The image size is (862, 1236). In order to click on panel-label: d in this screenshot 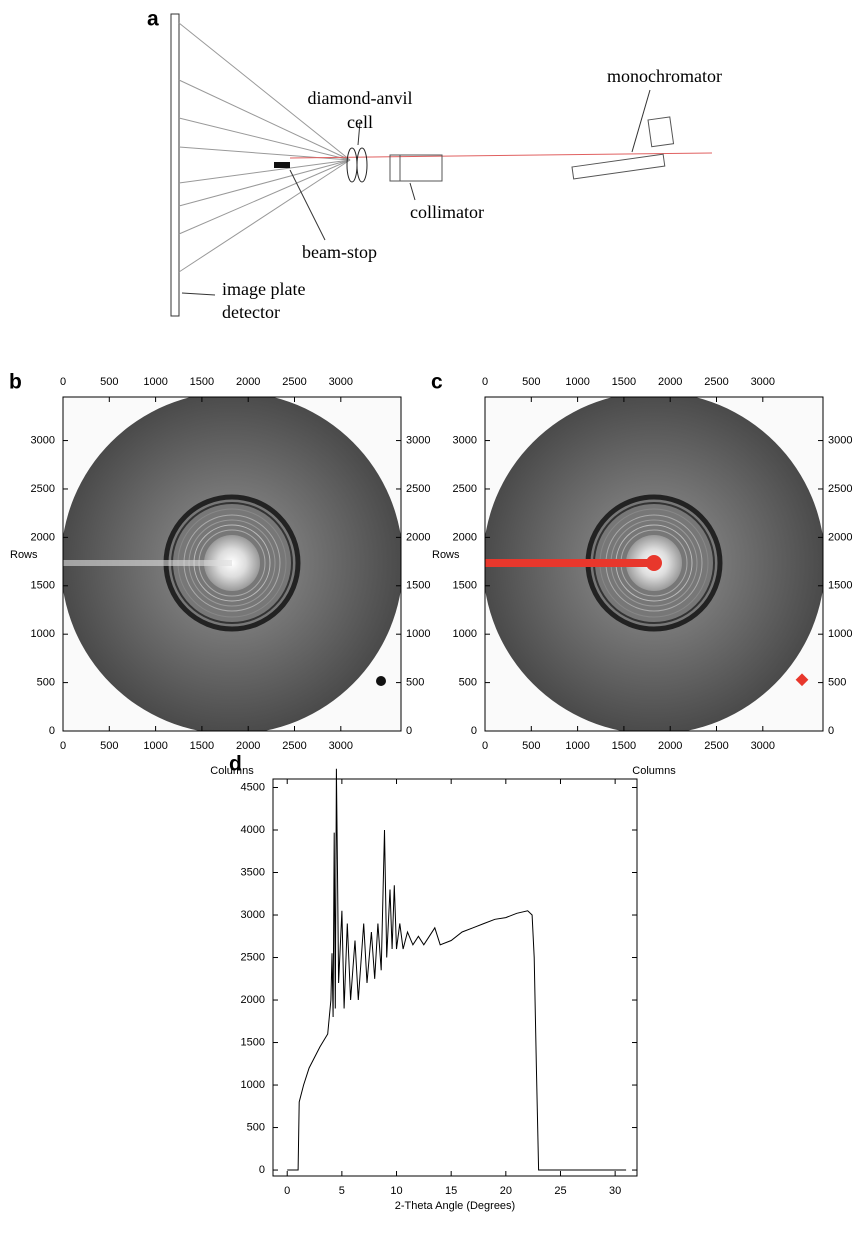, I will do `click(235, 764)`.